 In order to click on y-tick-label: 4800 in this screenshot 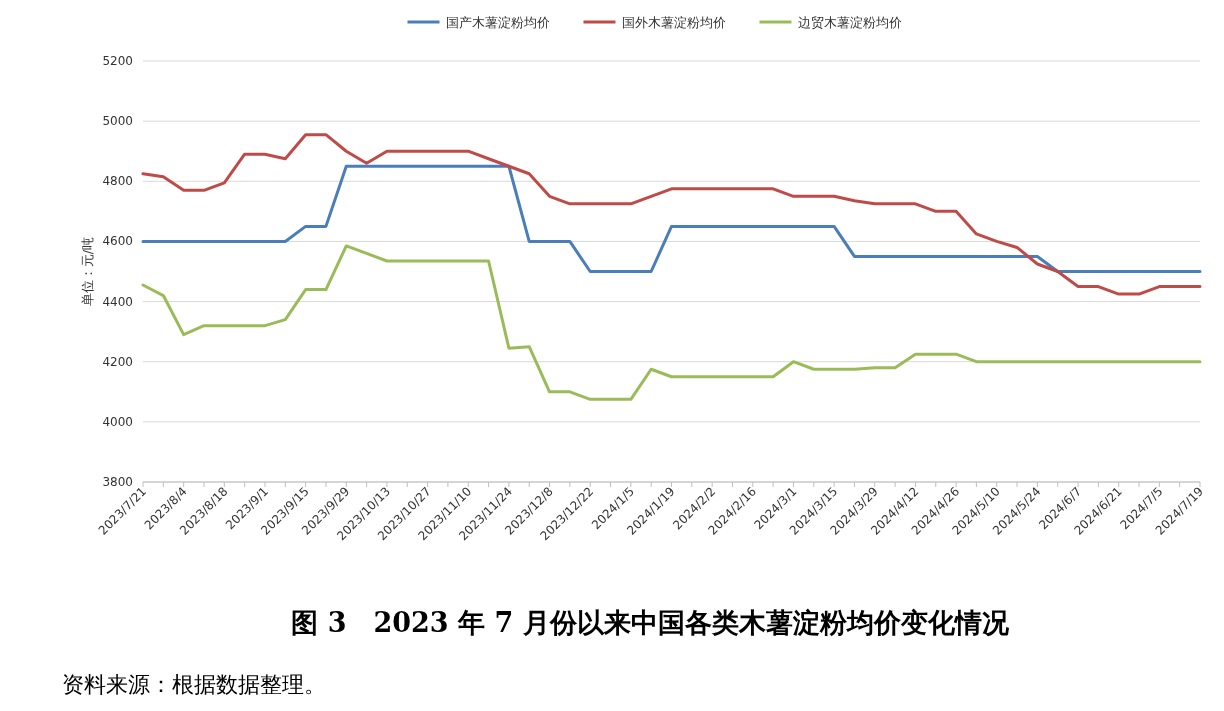, I will do `click(117, 181)`.